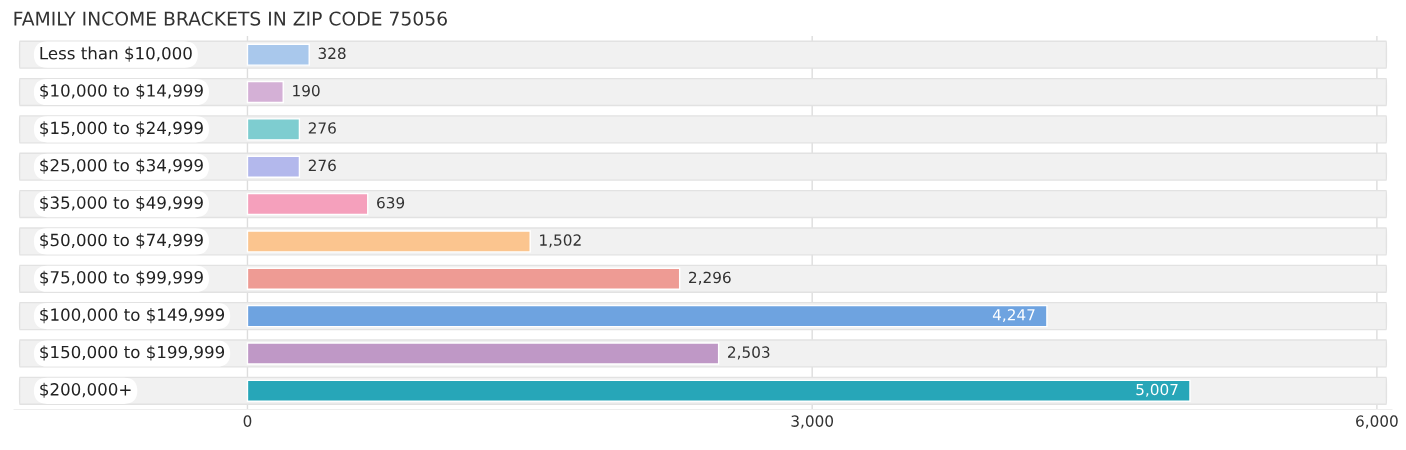 Image resolution: width=1406 pixels, height=450 pixels. I want to click on y-tick-label: $75,000 to $99,999, so click(121, 278).